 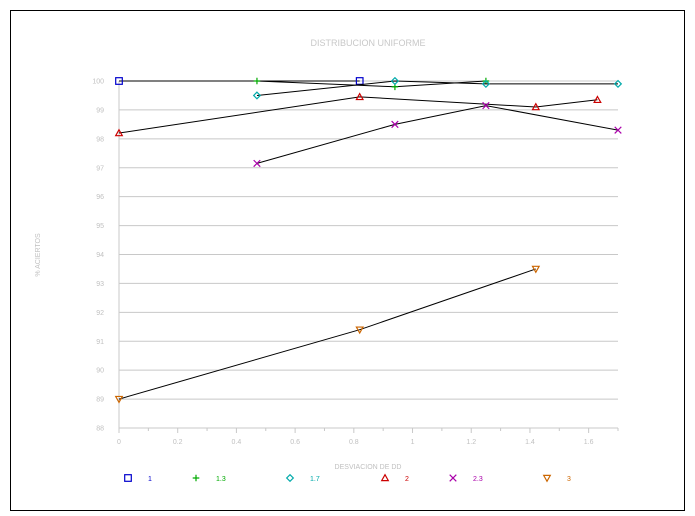 What do you see at coordinates (100, 429) in the screenshot?
I see `y-tick-label-0: 88` at bounding box center [100, 429].